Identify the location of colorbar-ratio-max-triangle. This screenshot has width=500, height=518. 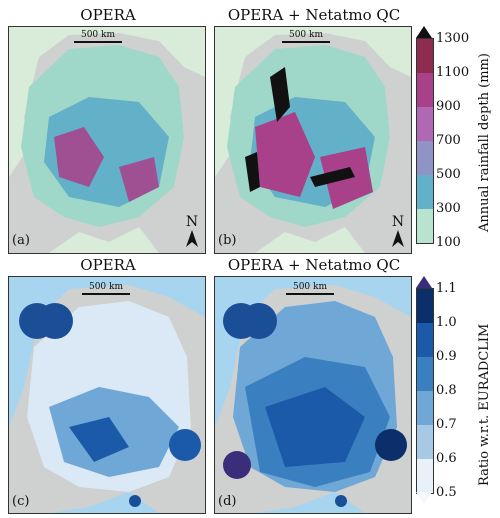
(424, 282).